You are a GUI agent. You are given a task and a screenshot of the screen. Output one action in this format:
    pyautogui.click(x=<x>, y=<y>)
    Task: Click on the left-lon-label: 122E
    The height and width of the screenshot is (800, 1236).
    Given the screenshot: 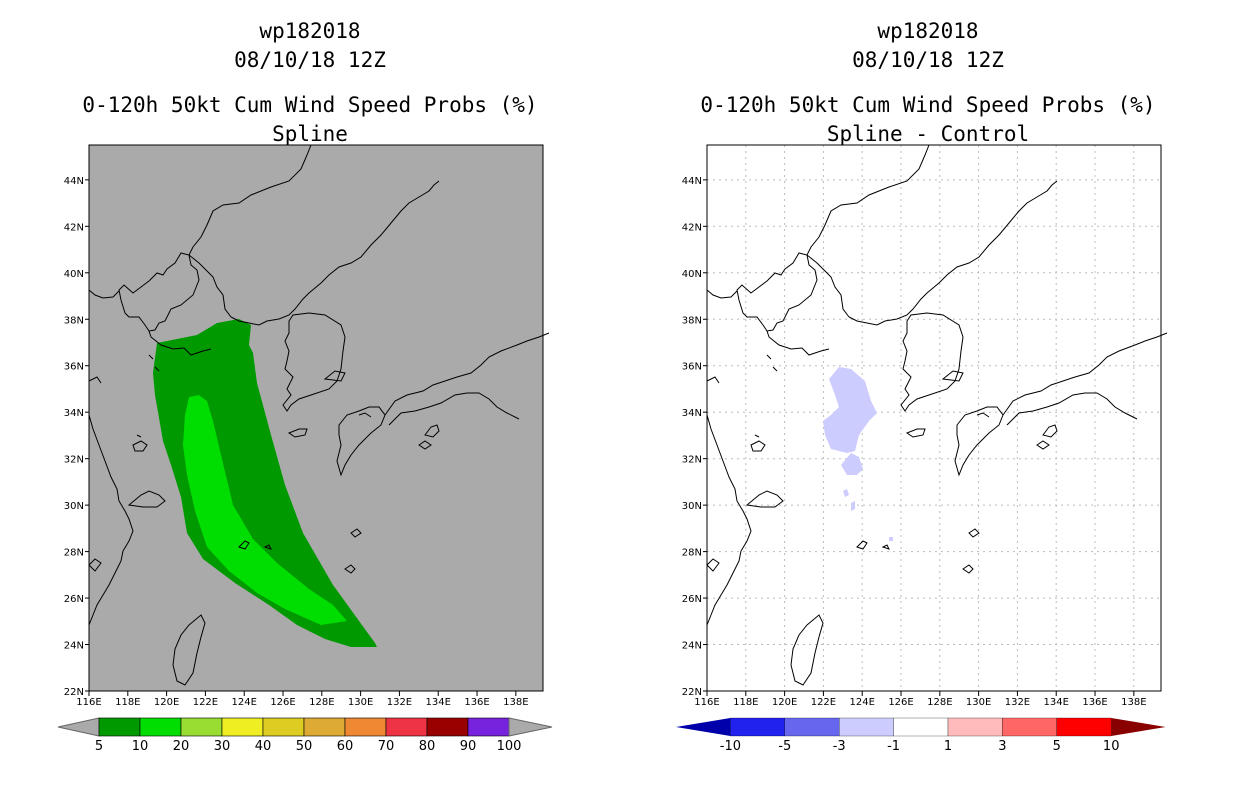 What is the action you would take?
    pyautogui.click(x=205, y=702)
    